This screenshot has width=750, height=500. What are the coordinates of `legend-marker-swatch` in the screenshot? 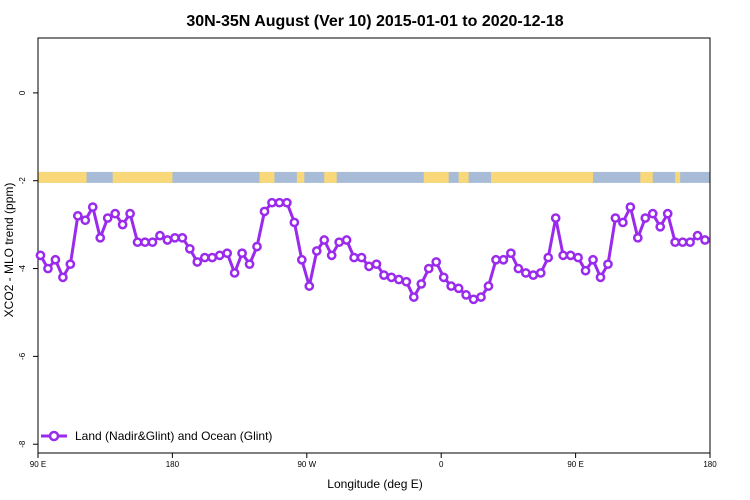 It's located at (54, 436).